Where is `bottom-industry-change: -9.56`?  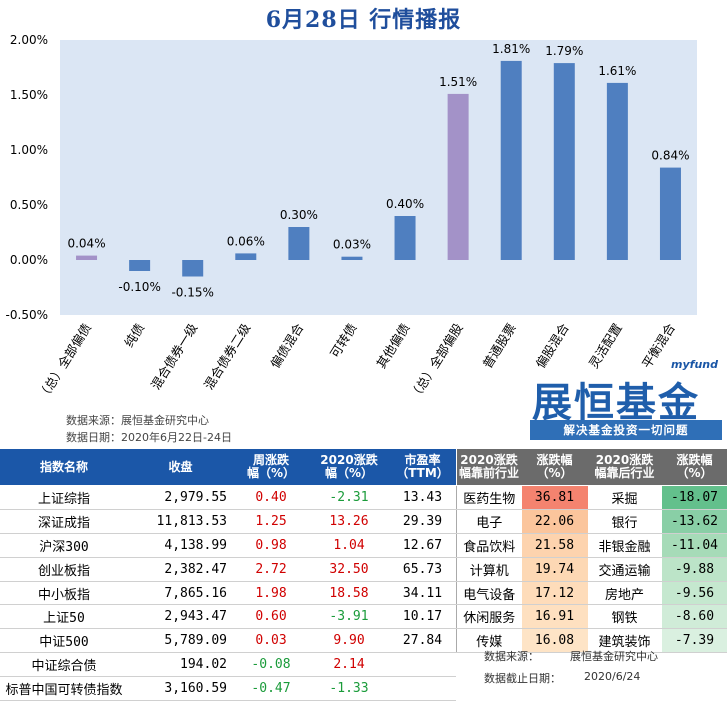 bottom-industry-change: -9.56 is located at coordinates (694, 593).